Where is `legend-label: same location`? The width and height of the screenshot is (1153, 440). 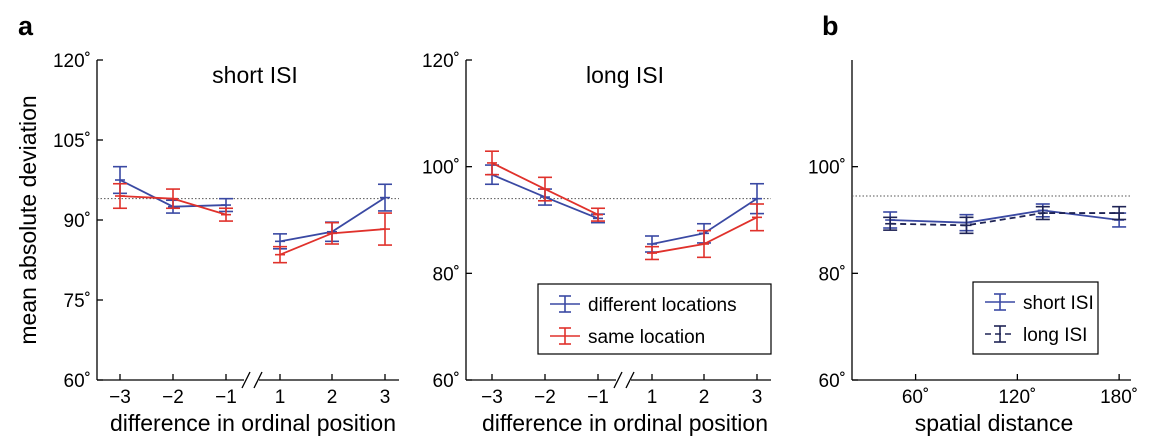
legend-label: same location is located at coordinates (646, 337).